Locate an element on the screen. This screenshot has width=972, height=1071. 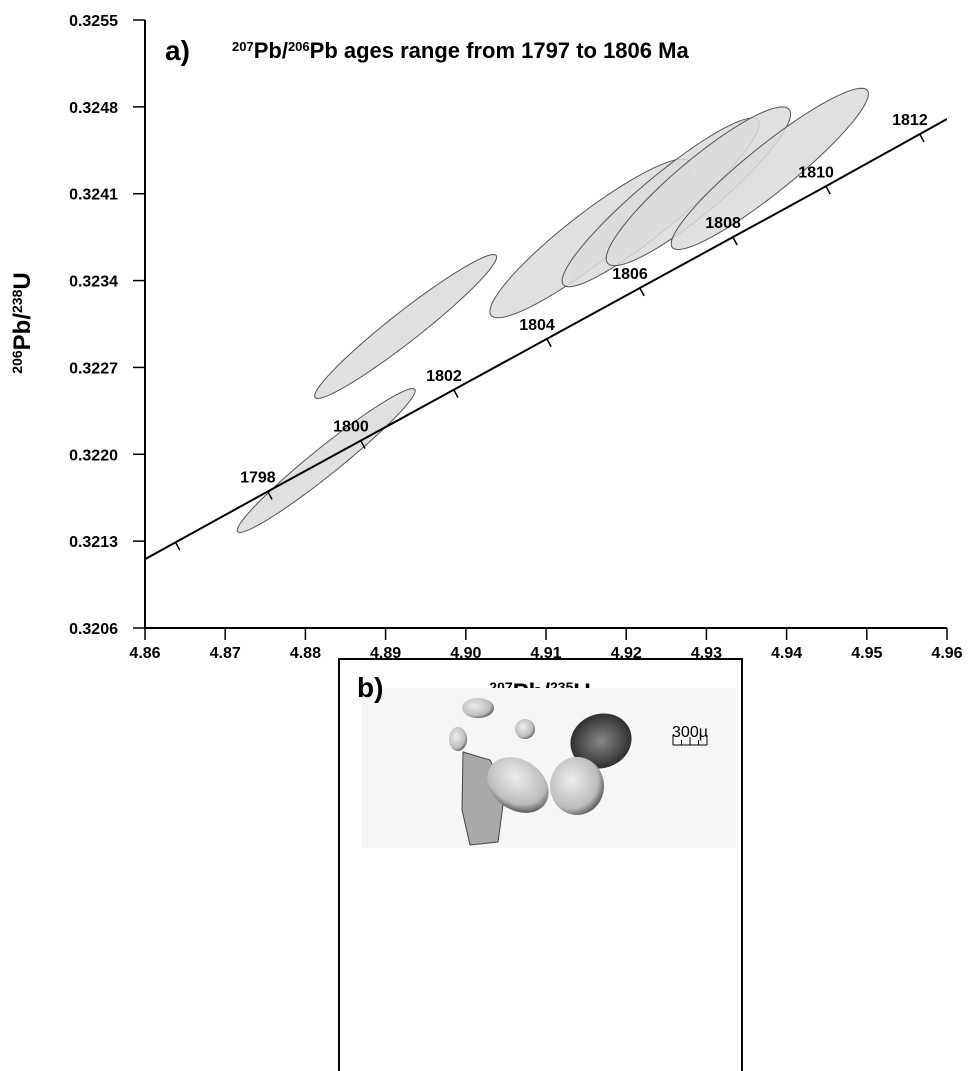
text-part: Pb ages range from 1797 to 1806 Ma is located at coordinates (500, 50).